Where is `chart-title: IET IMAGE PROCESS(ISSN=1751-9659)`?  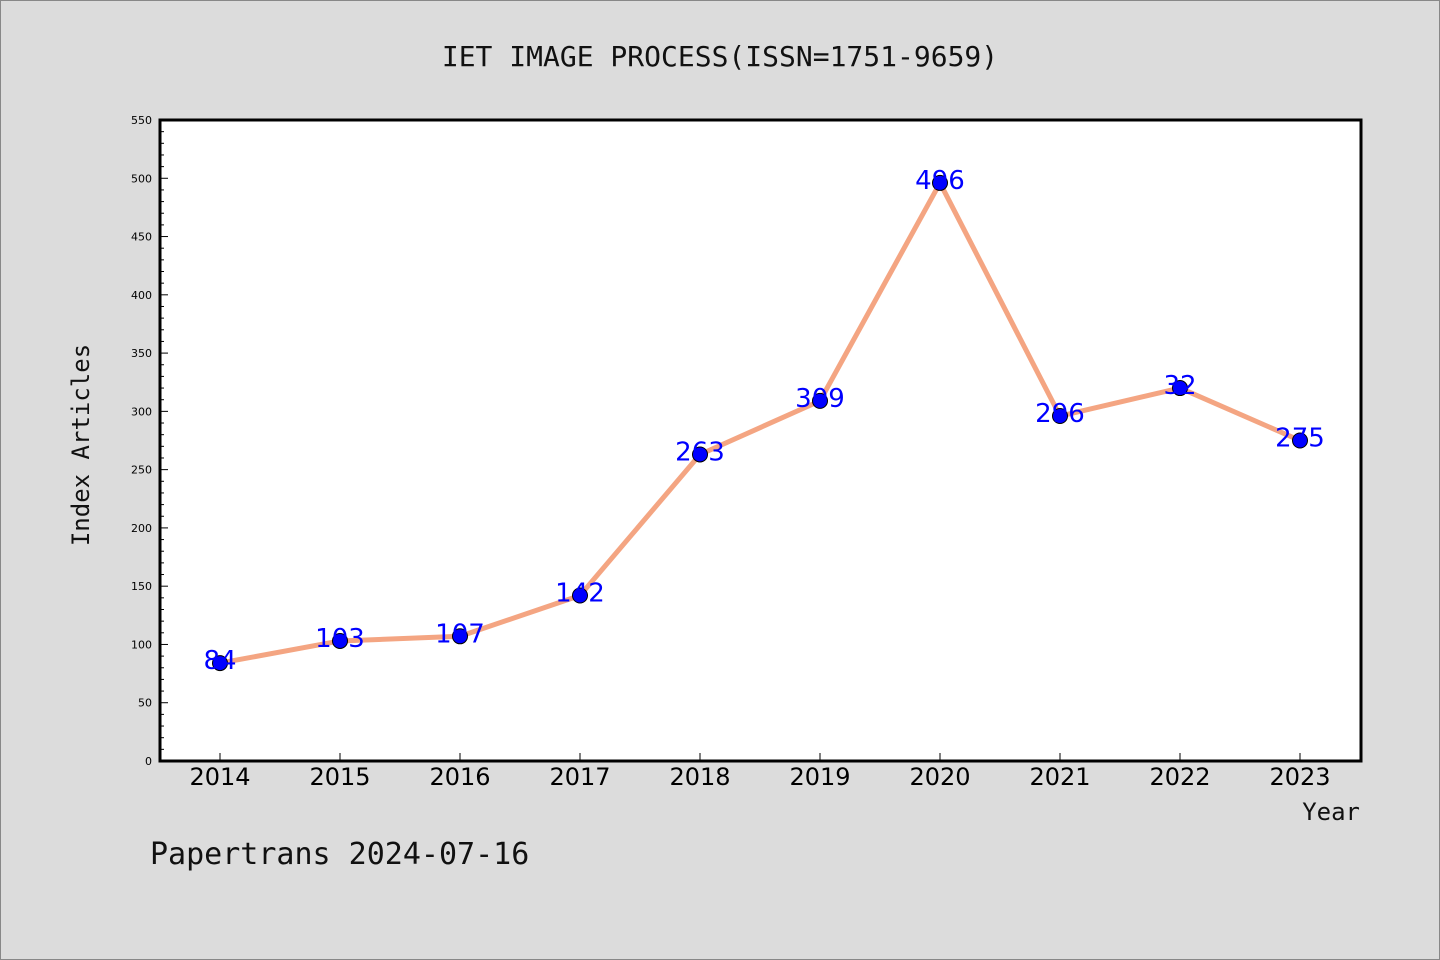
chart-title: IET IMAGE PROCESS(ISSN=1751-9659) is located at coordinates (720, 56).